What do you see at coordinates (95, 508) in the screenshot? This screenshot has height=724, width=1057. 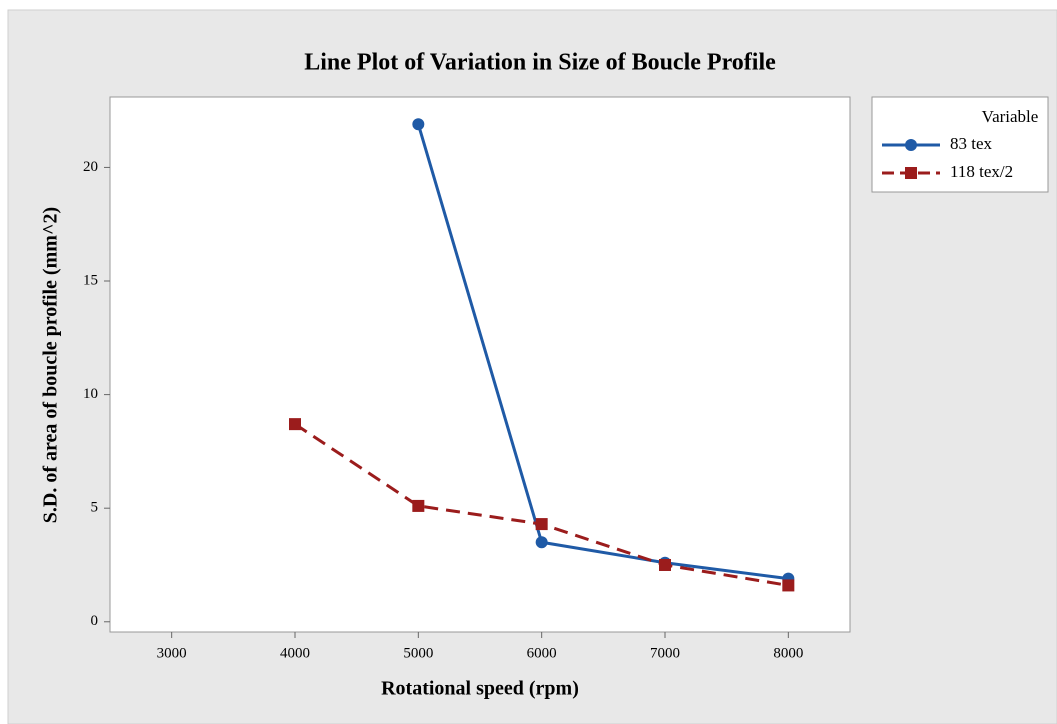 I see `y-tick-label: 5` at bounding box center [95, 508].